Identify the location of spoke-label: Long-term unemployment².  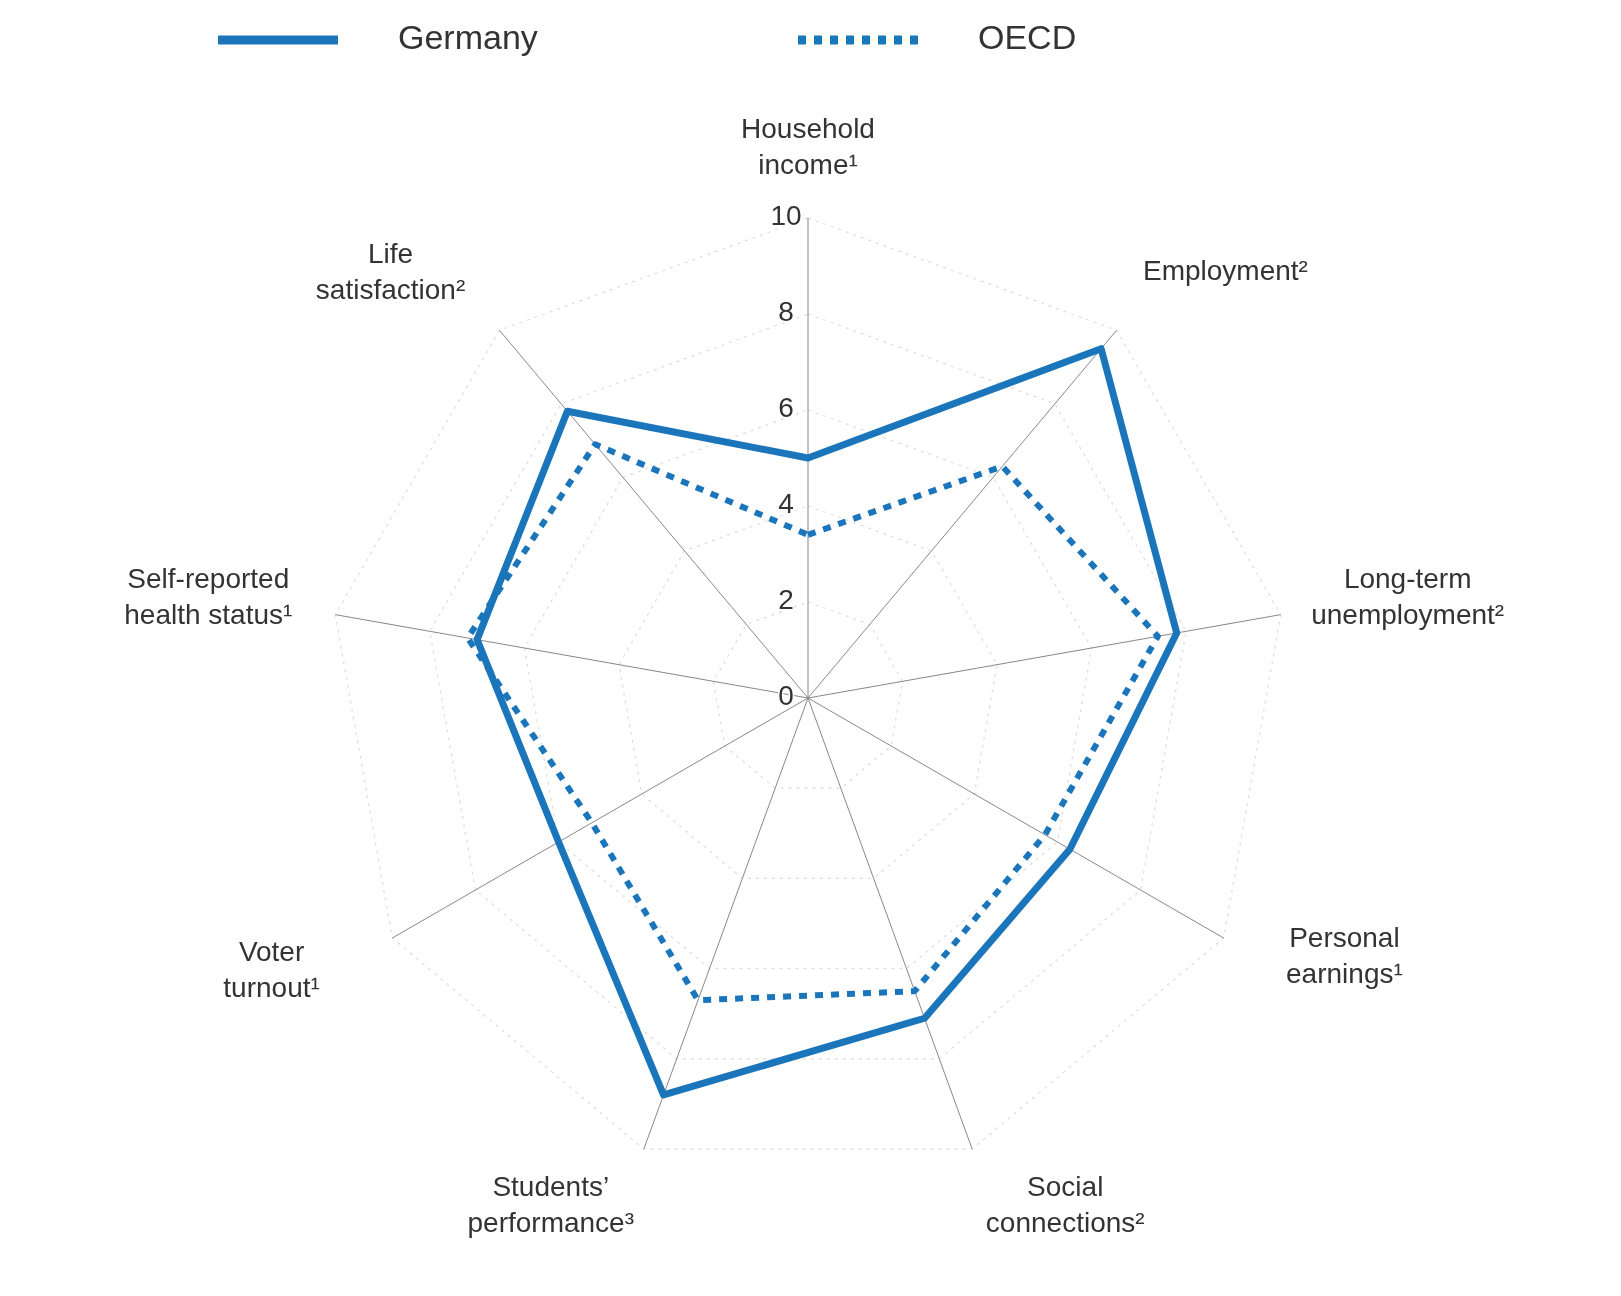
(1408, 597).